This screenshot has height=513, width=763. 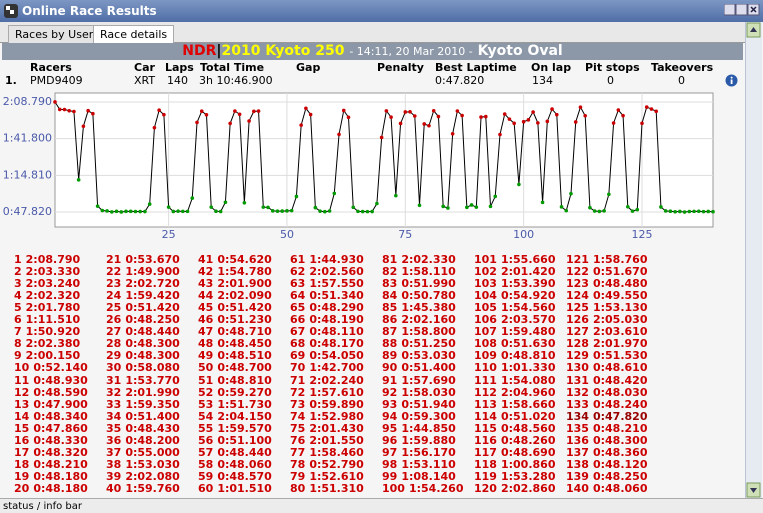 What do you see at coordinates (53, 296) in the screenshot?
I see `lap-time: 2:02.320` at bounding box center [53, 296].